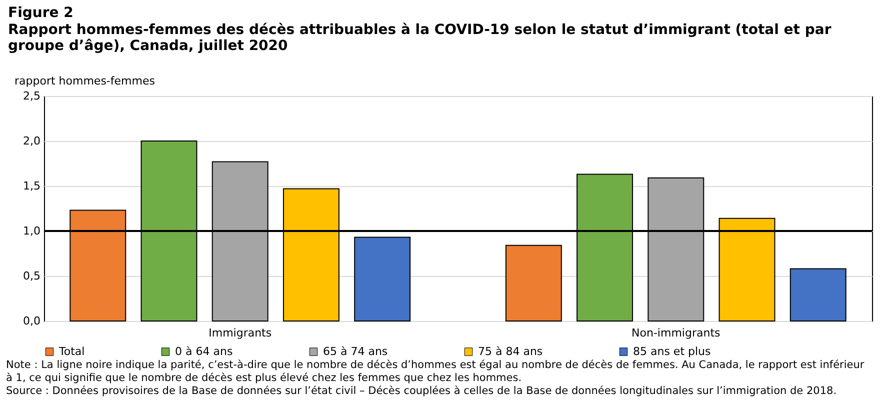 The height and width of the screenshot is (416, 881). What do you see at coordinates (422, 391) in the screenshot?
I see `source-note: Source : Données provisoires de la Base de données sur l’état civil – Décès couplées à celles de la Base de données longitudinales sur l’immigration de 2018.` at bounding box center [422, 391].